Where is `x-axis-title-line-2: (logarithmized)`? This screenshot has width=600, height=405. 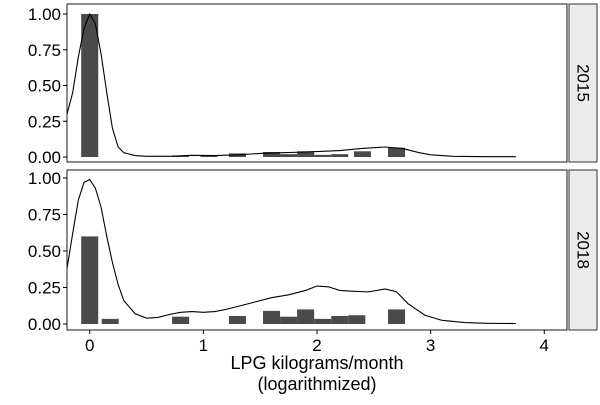 x-axis-title-line-2: (logarithmized) is located at coordinates (317, 384).